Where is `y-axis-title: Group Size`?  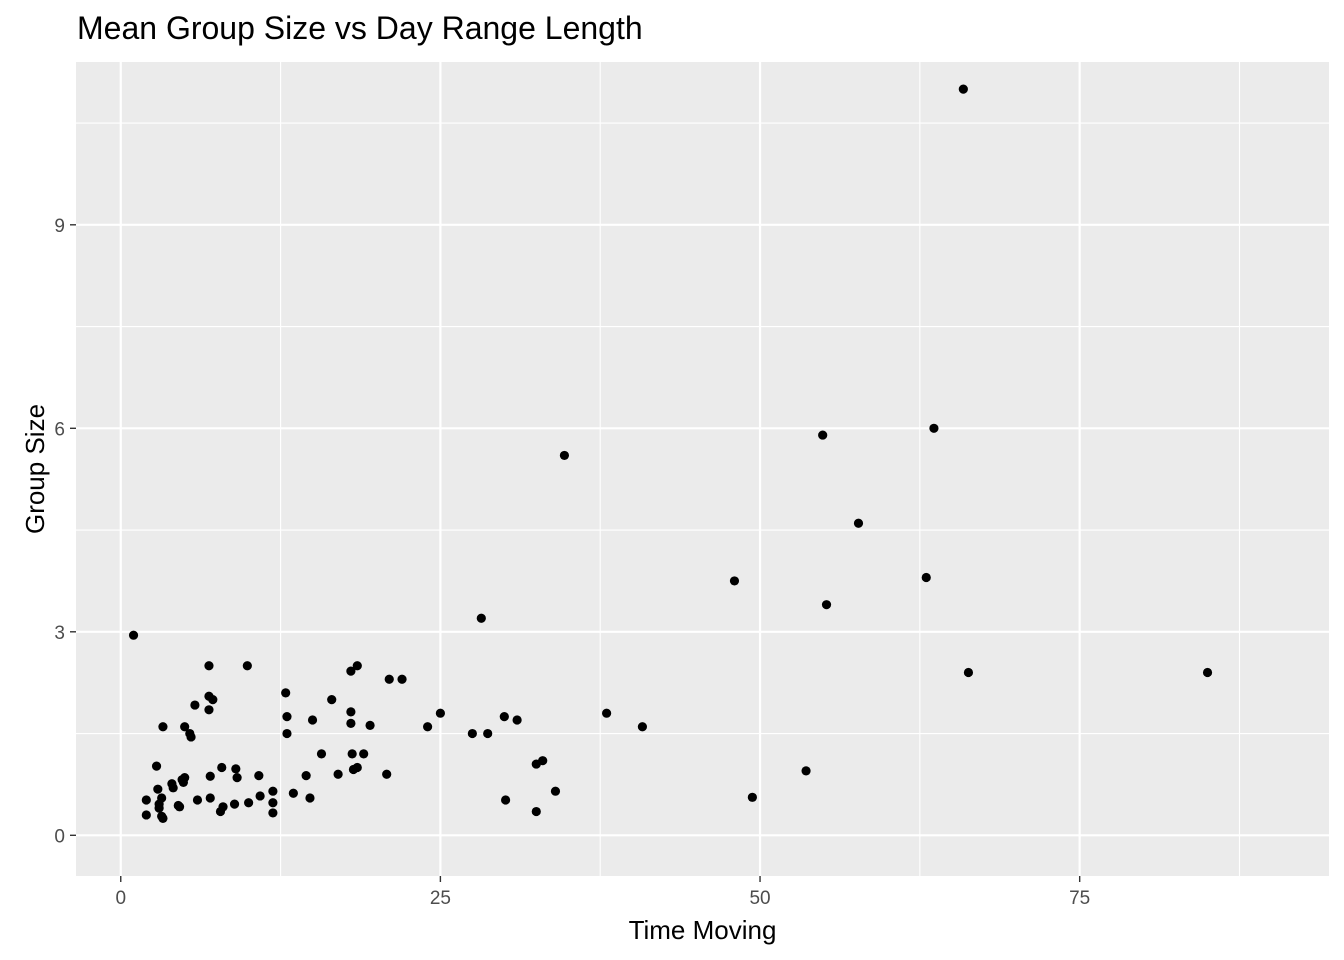
y-axis-title: Group Size is located at coordinates (35, 469).